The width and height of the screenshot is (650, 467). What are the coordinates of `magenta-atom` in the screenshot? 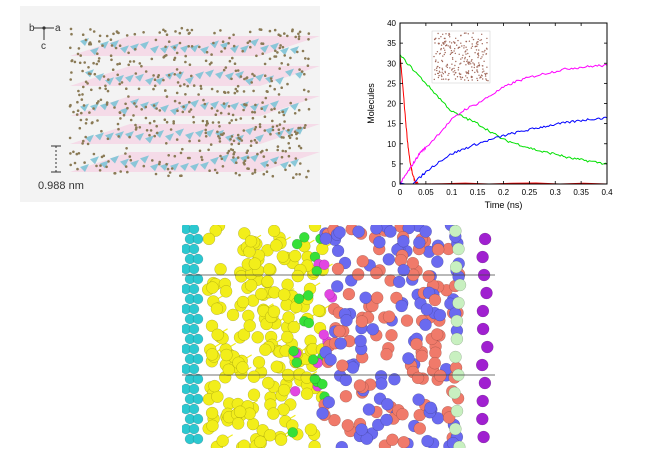 It's located at (324, 334).